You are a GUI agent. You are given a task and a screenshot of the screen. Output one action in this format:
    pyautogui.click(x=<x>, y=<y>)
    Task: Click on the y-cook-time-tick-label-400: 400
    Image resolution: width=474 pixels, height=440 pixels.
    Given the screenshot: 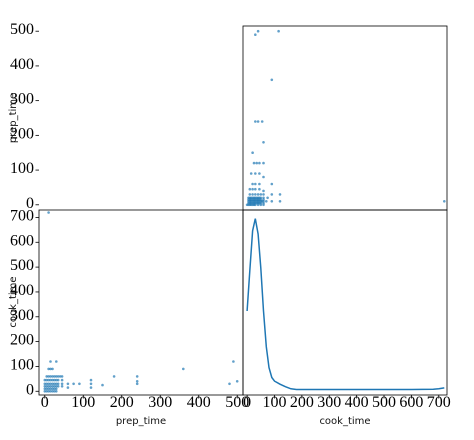 What is the action you would take?
    pyautogui.click(x=22, y=290)
    